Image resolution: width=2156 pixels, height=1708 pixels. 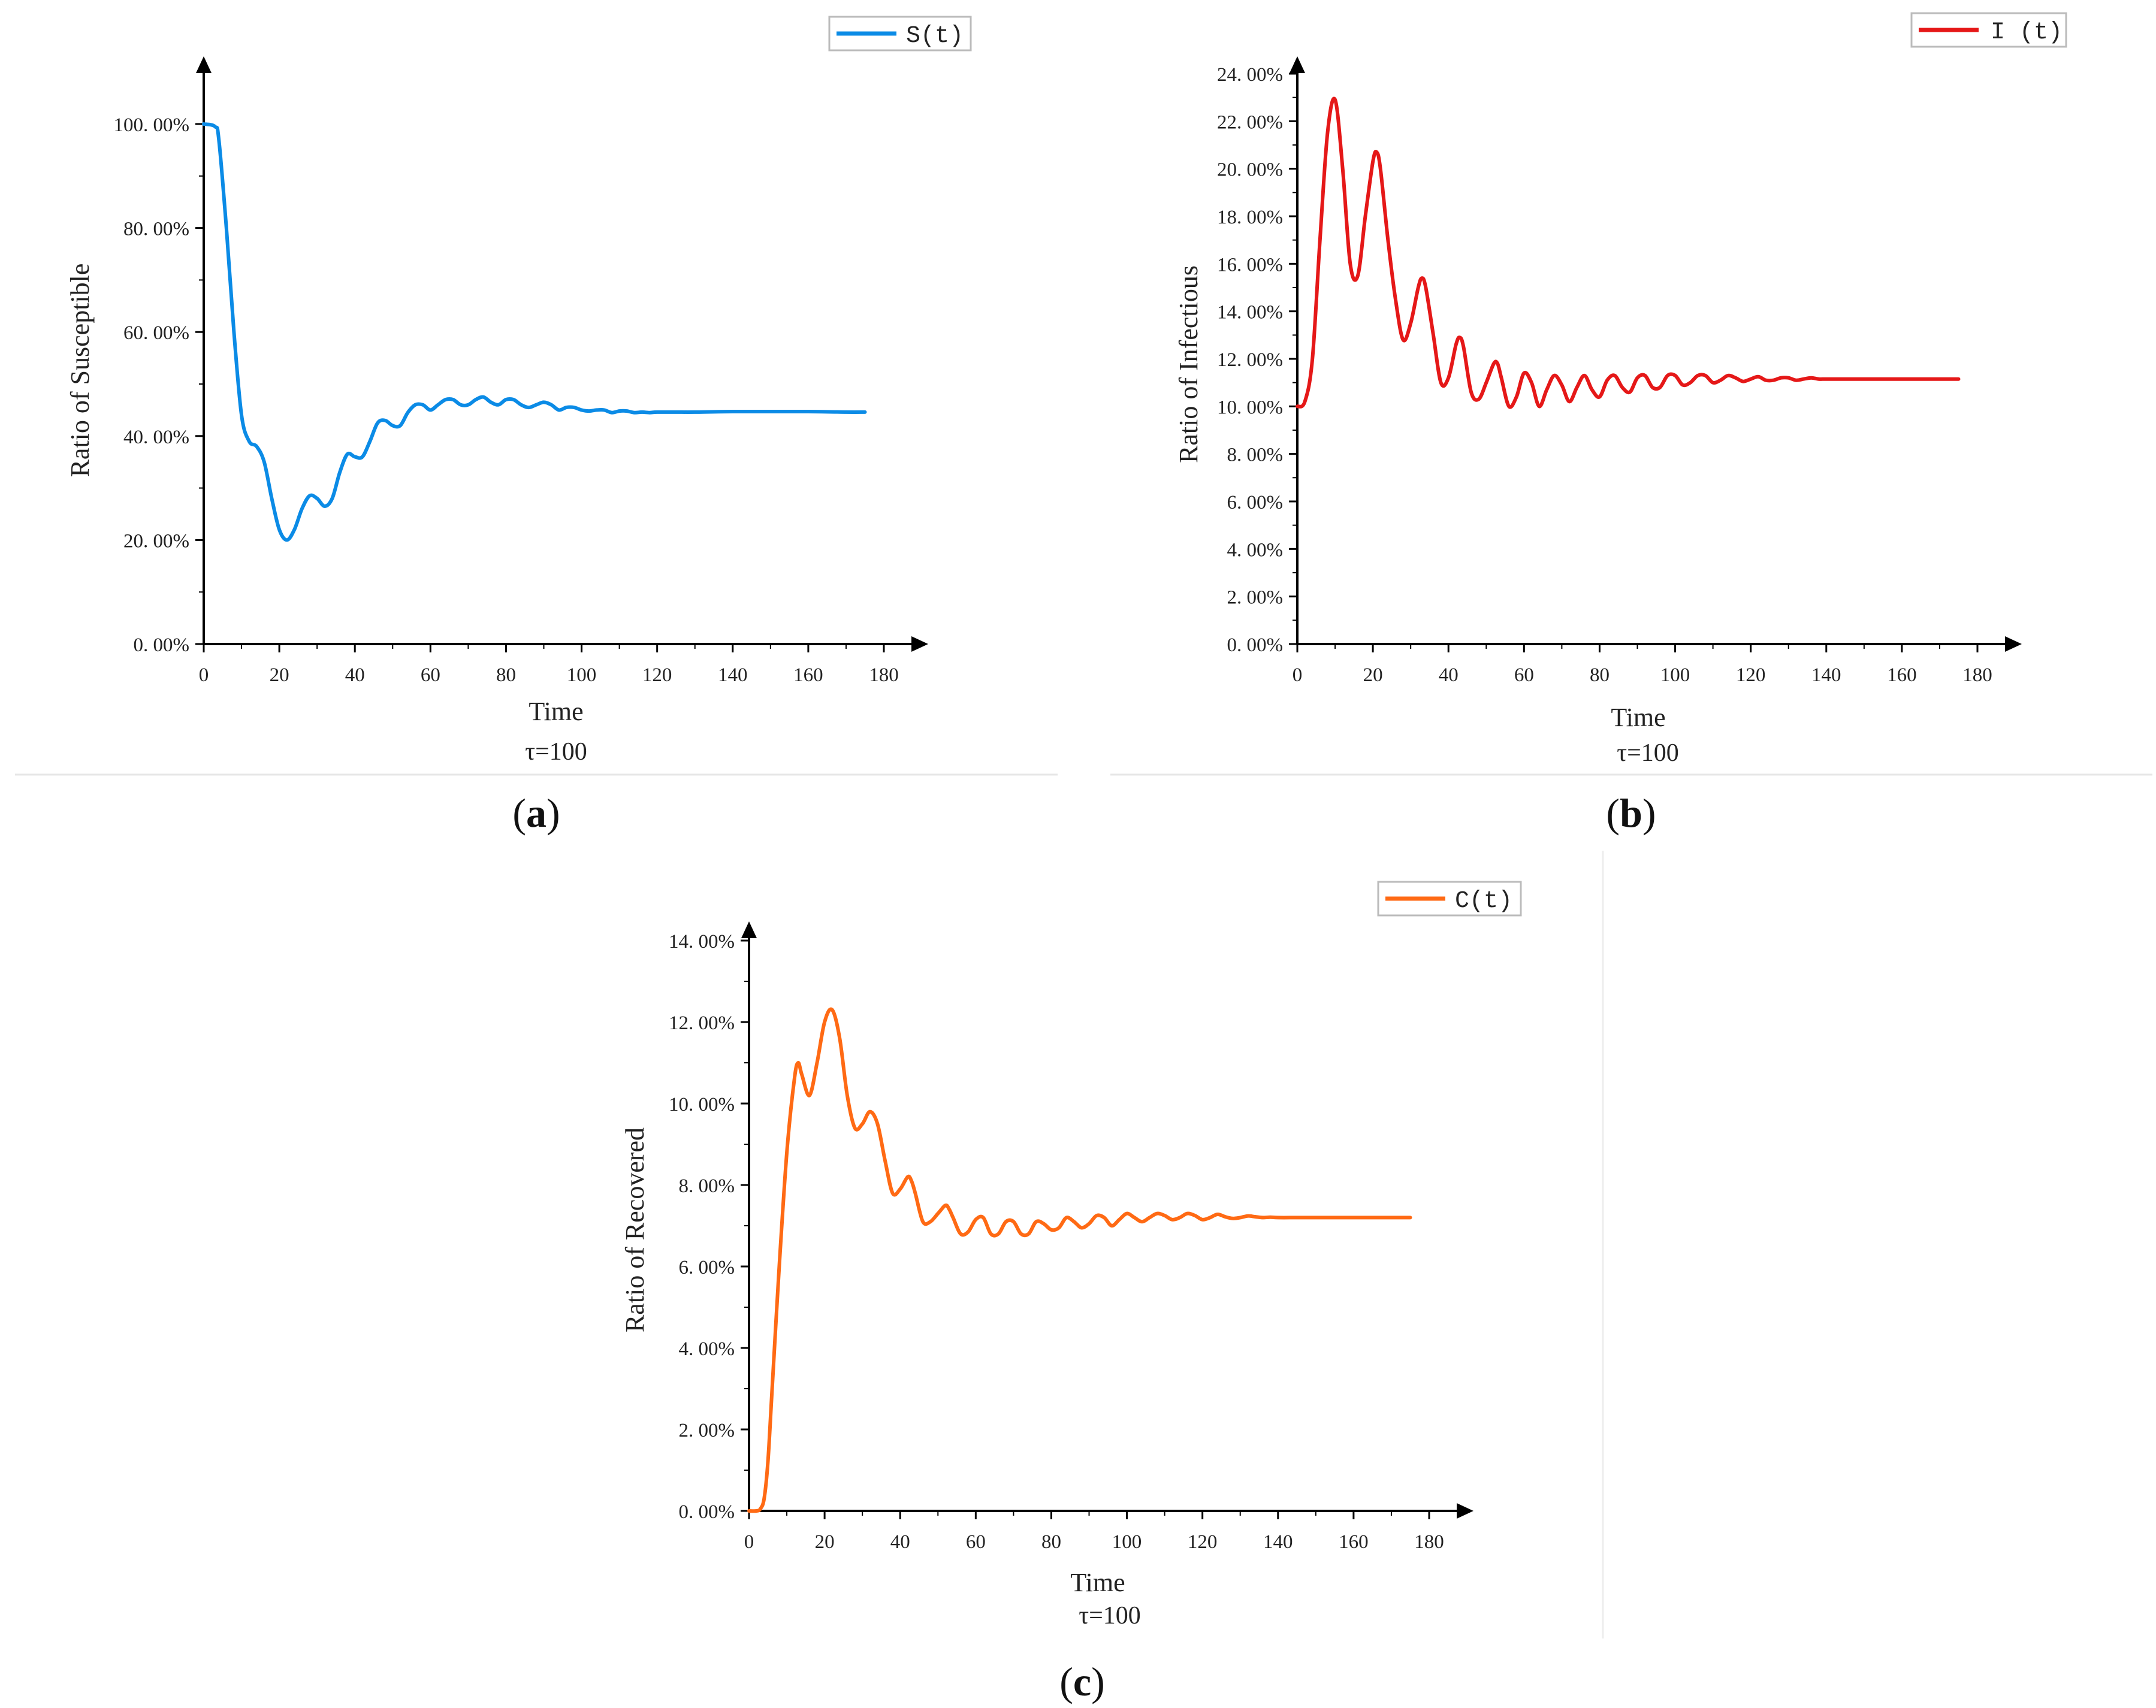 What do you see at coordinates (1255, 645) in the screenshot?
I see `panel-b-y-tick-label: 0. 00%` at bounding box center [1255, 645].